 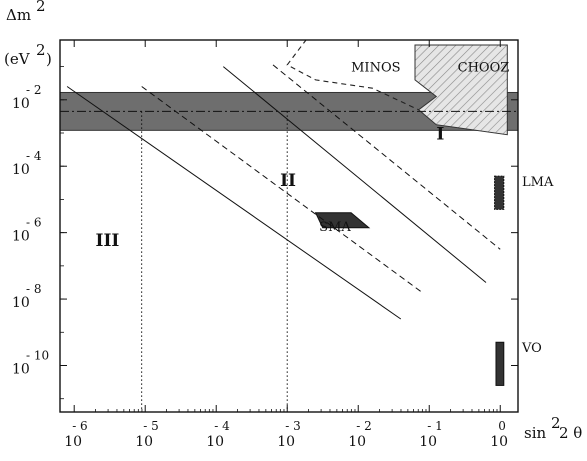 What do you see at coordinates (570, 433) in the screenshot?
I see `x-axis-label-rest: 2 θ` at bounding box center [570, 433].